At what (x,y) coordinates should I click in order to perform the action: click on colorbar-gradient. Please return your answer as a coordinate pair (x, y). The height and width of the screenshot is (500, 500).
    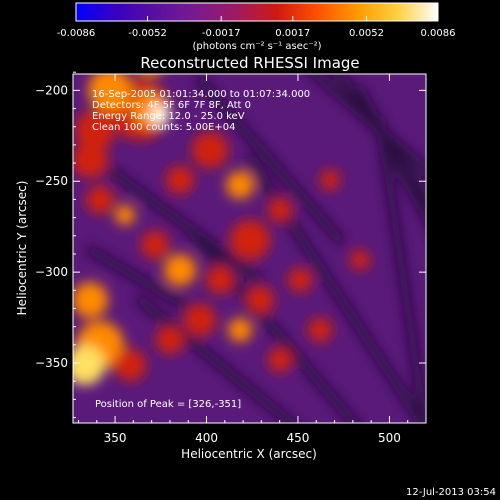
    Looking at the image, I should click on (257, 12).